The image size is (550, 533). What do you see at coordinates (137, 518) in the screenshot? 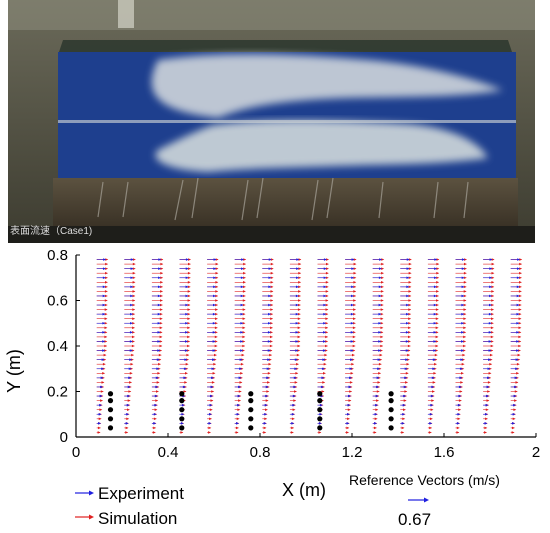
I see `legend-label-simulation: Simulation` at bounding box center [137, 518].